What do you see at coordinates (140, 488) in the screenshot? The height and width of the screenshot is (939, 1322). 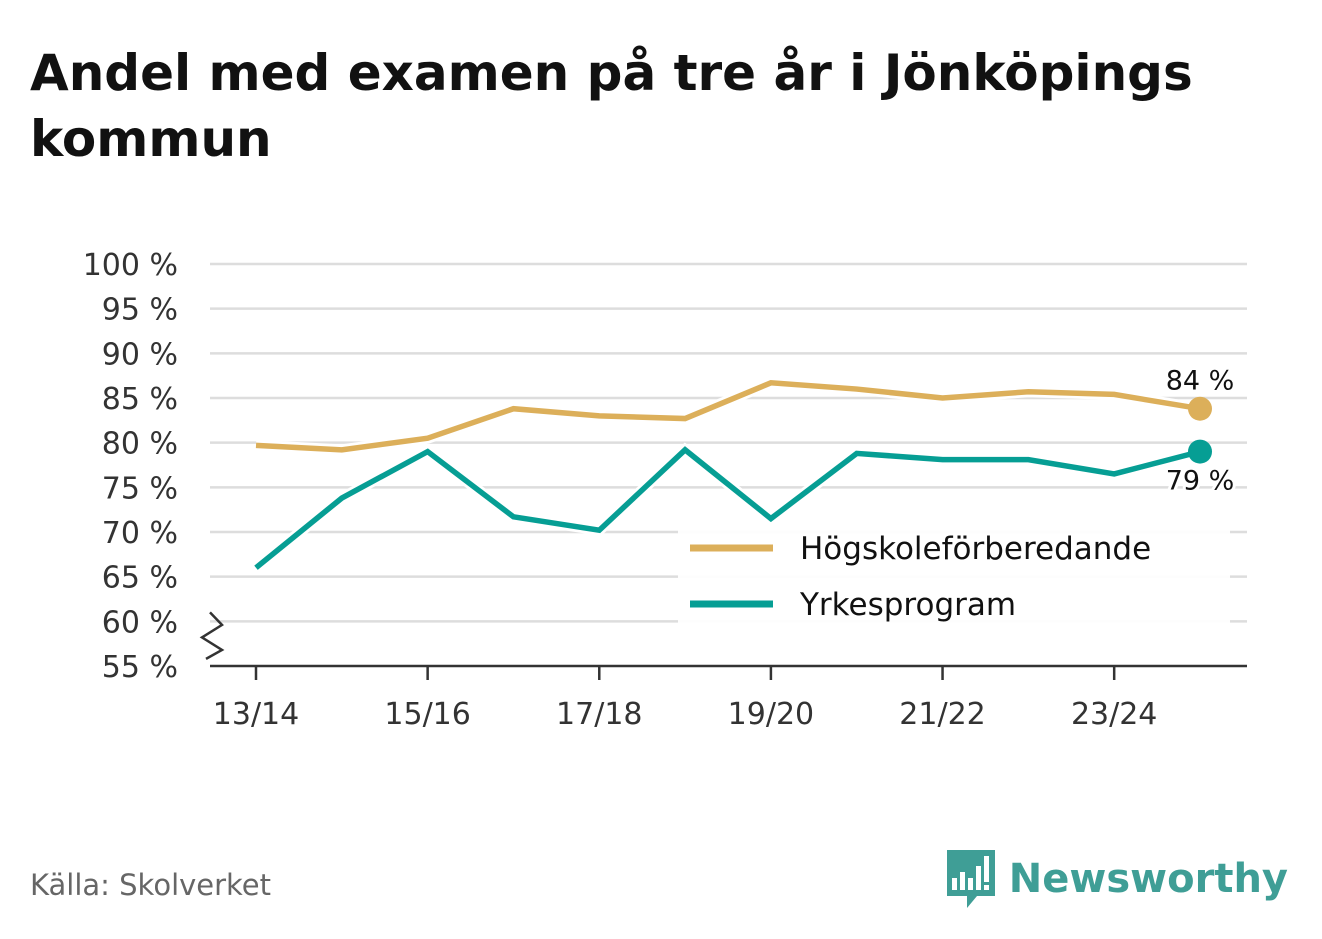 I see `y-tick-label: 75 %` at bounding box center [140, 488].